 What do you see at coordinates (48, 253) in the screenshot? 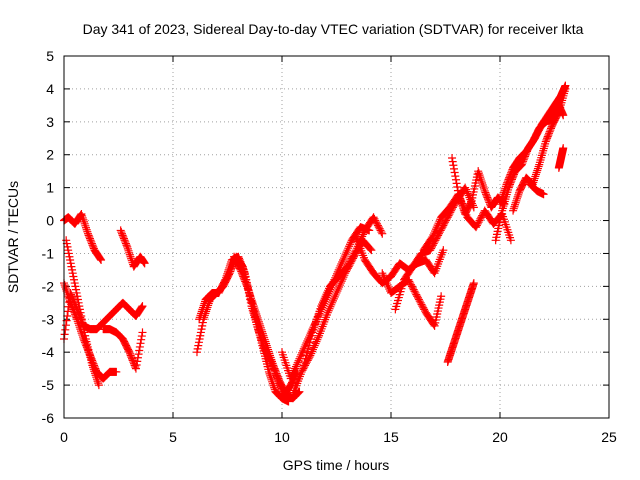
I see `y-tick-label: -1` at bounding box center [48, 253].